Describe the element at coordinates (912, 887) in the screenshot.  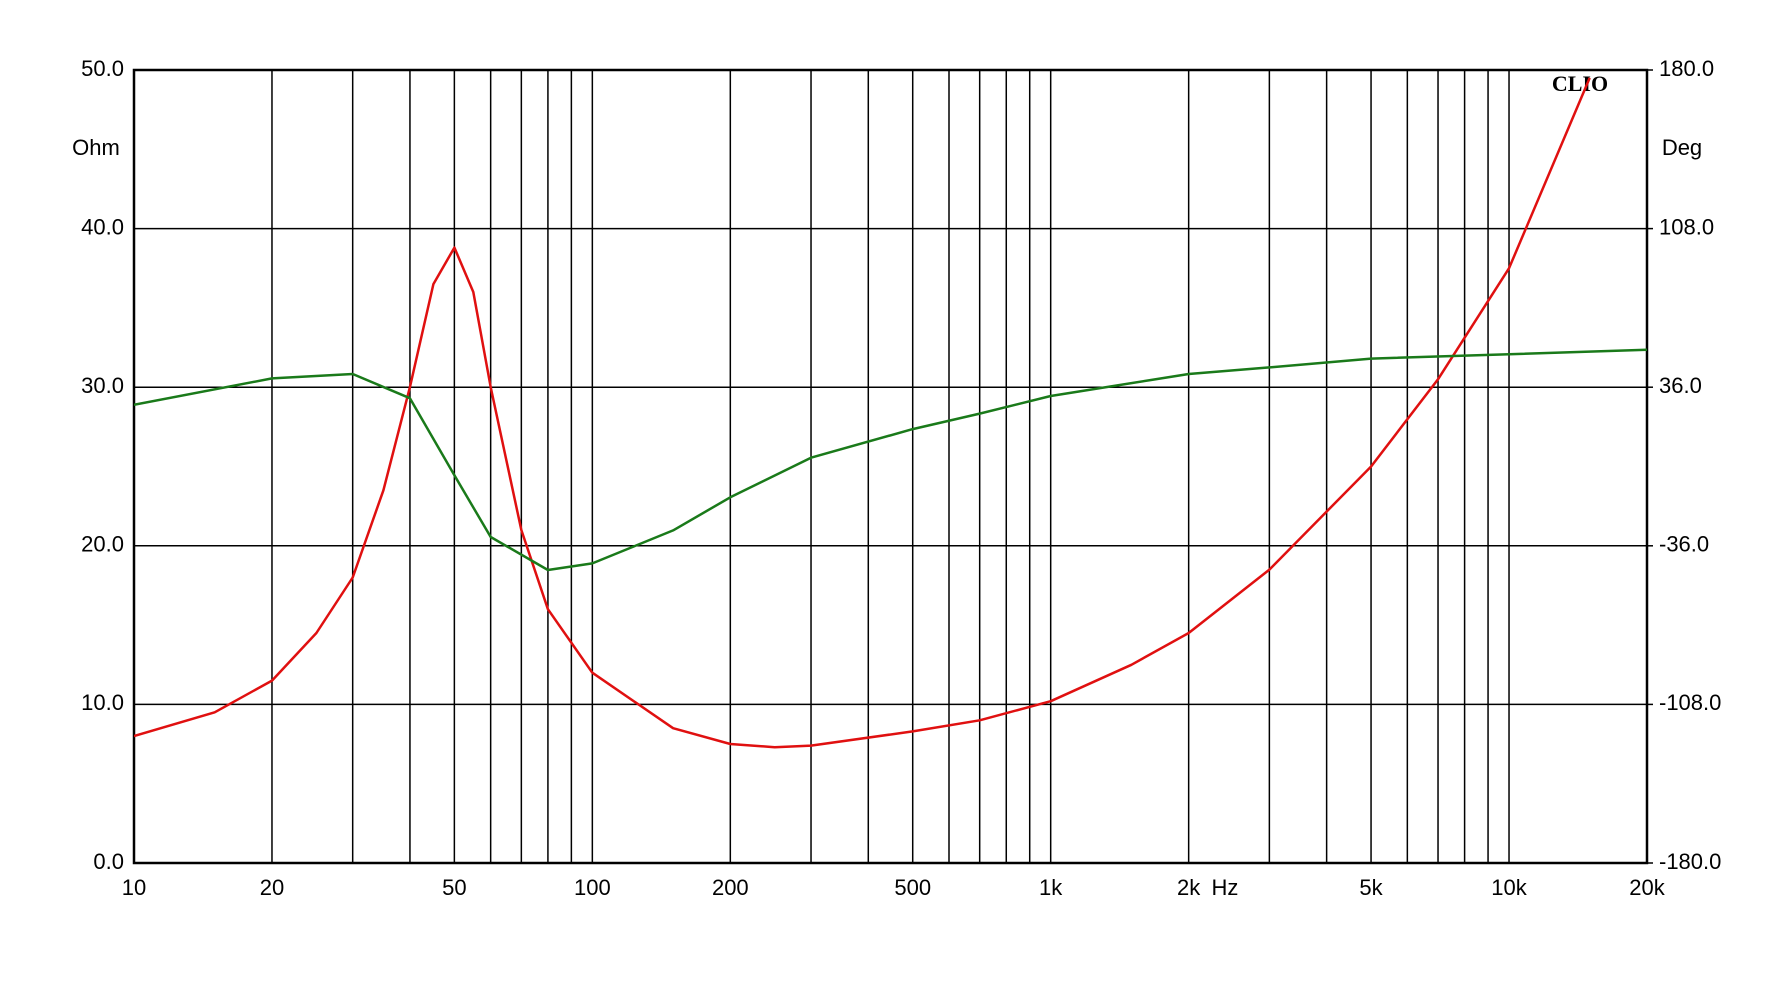
I see `x-tick-label: 500` at that location.